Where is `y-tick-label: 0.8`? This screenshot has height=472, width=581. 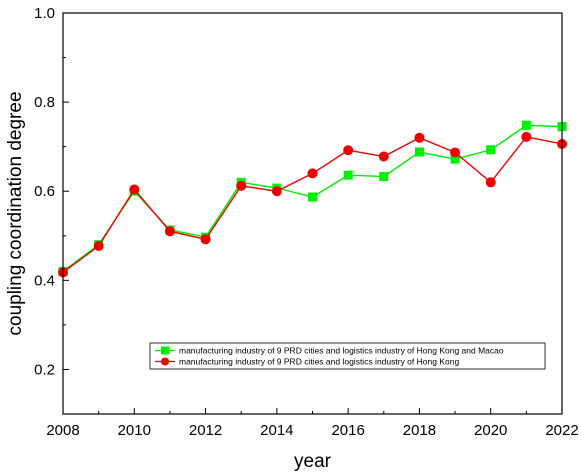 y-tick-label: 0.8 is located at coordinates (44, 102).